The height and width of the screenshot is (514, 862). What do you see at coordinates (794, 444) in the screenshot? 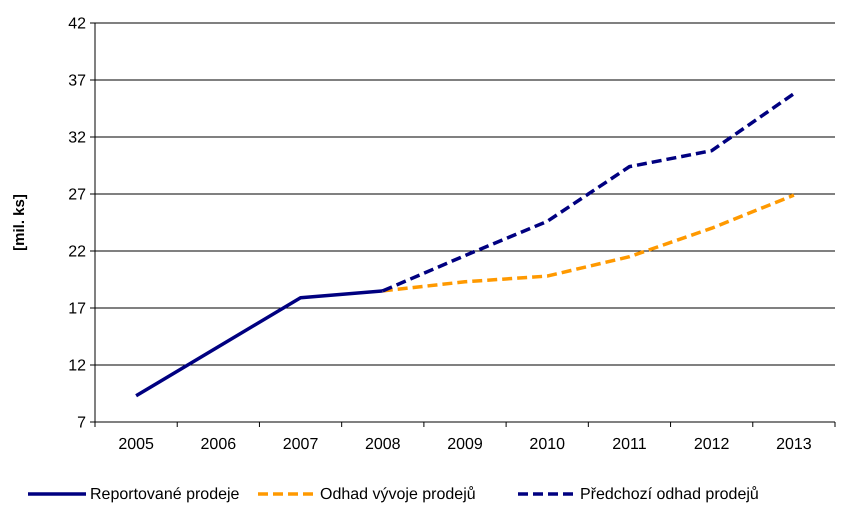
I see `x-tick-label: 2013` at bounding box center [794, 444].